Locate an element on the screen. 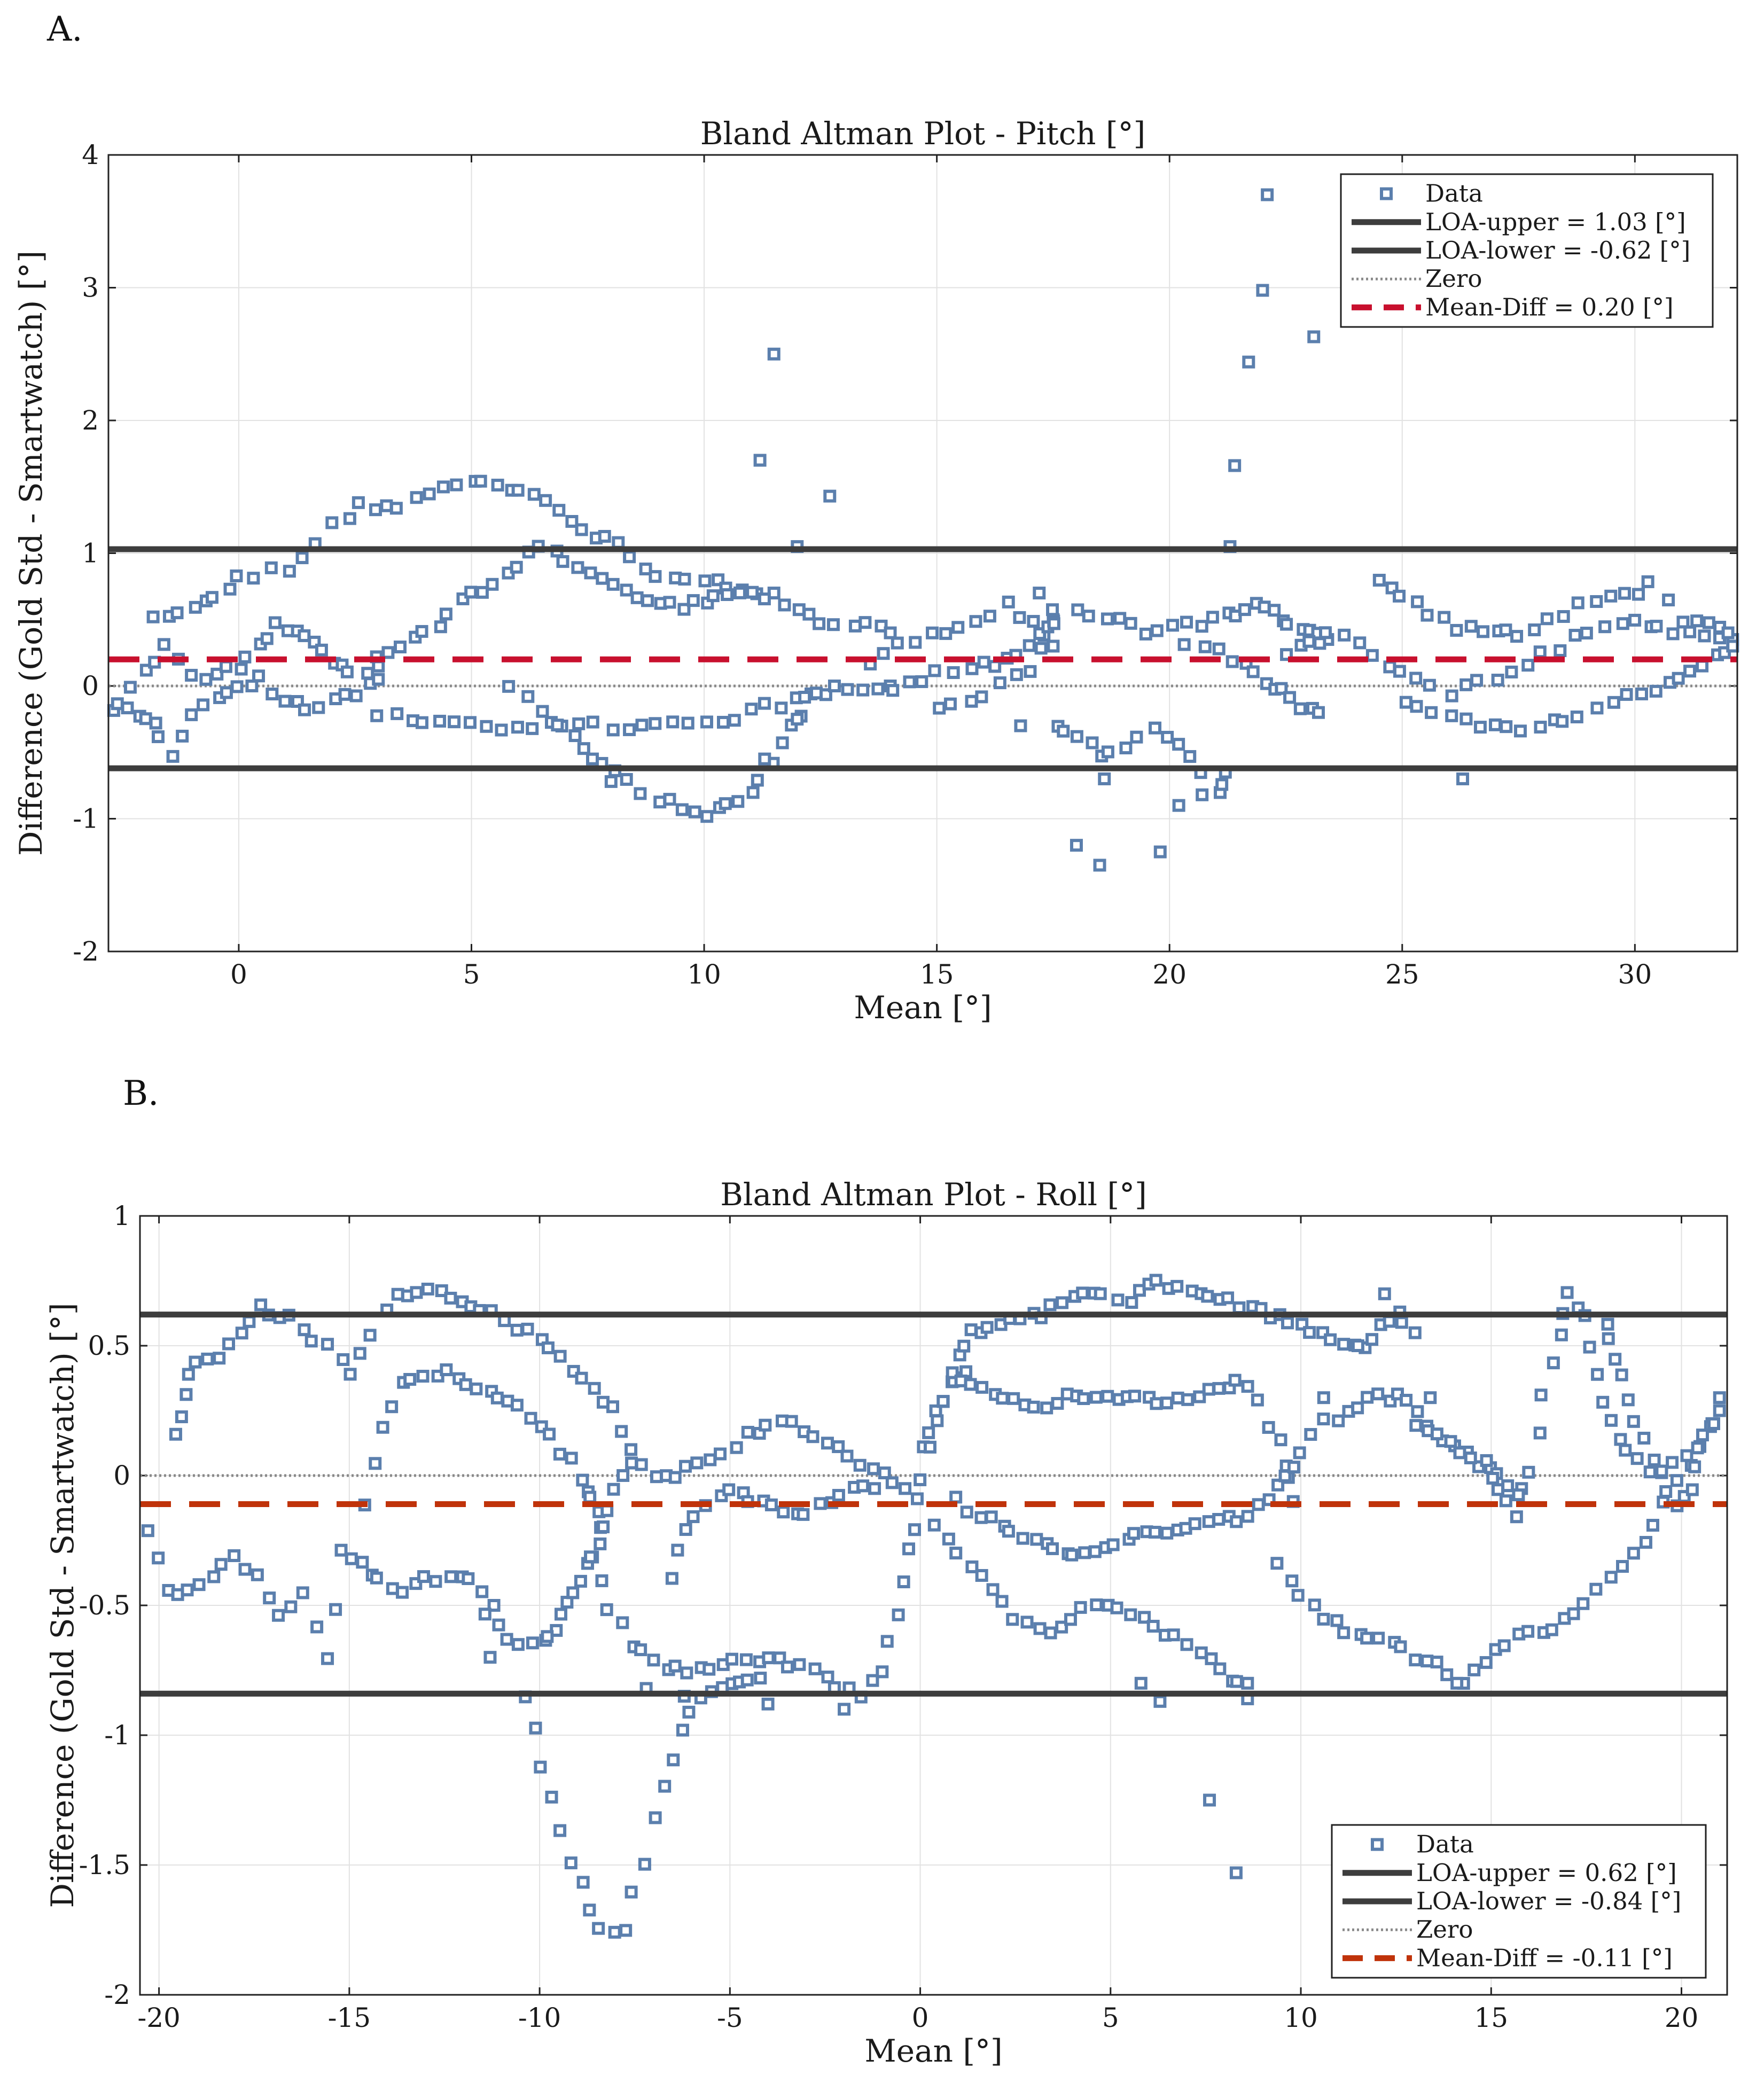 This screenshot has height=2099, width=1764. y-tick-label: -1 is located at coordinates (86, 819).